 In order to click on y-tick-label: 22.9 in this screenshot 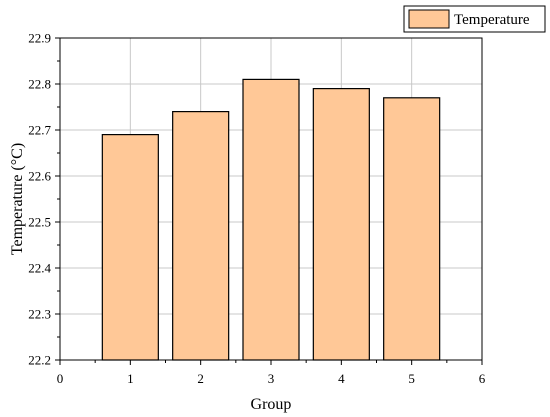, I will do `click(39, 38)`.